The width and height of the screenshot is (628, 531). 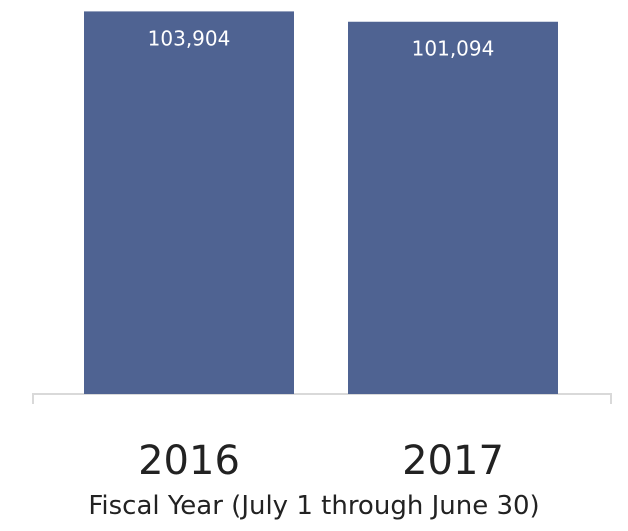 I want to click on x-tick-label-2016: 2016, so click(x=189, y=461).